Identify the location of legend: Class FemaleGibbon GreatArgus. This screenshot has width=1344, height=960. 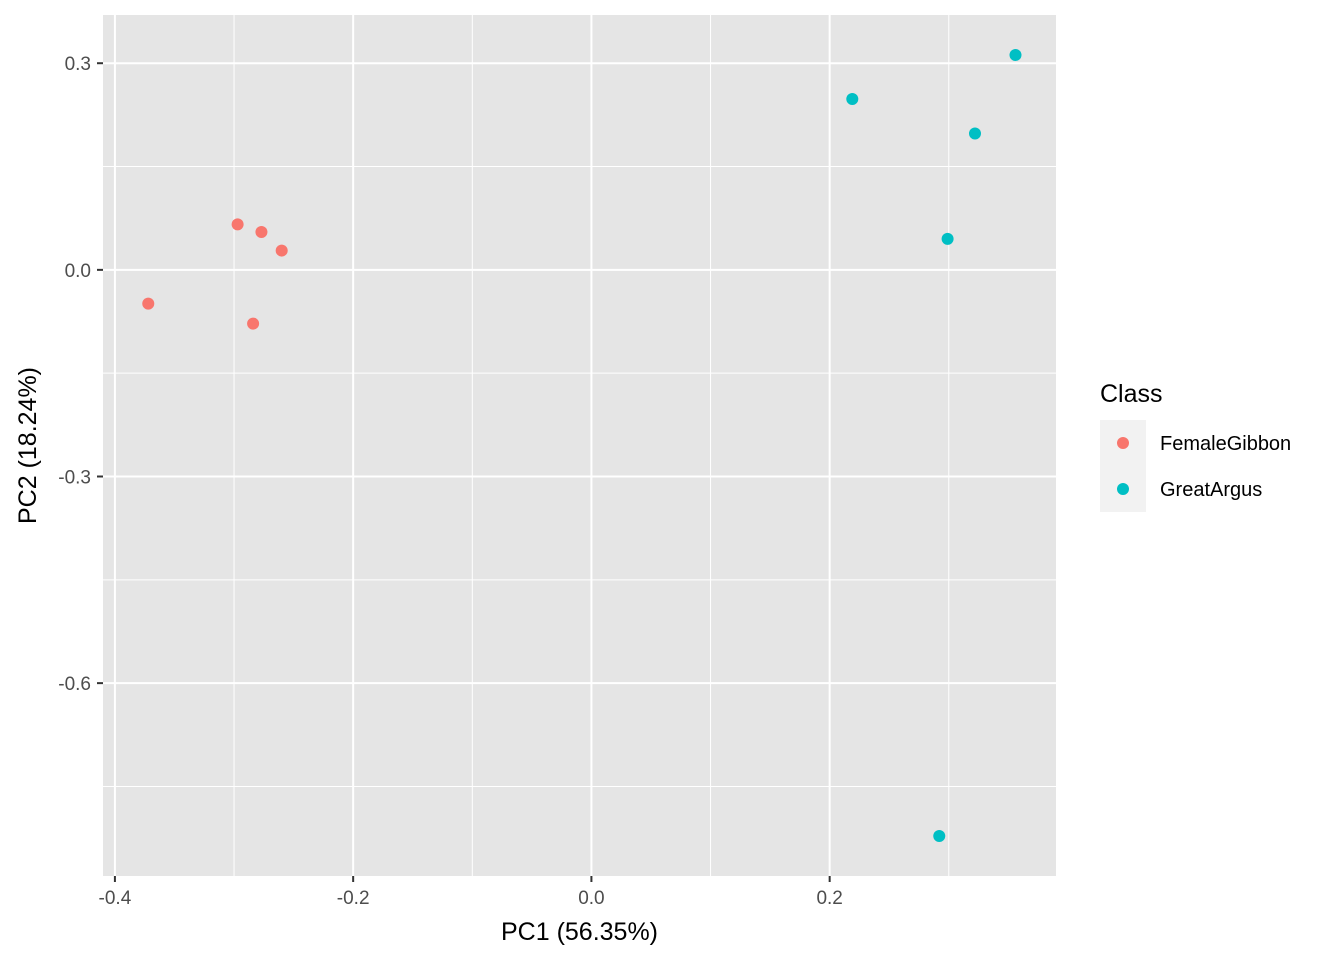
(1195, 446).